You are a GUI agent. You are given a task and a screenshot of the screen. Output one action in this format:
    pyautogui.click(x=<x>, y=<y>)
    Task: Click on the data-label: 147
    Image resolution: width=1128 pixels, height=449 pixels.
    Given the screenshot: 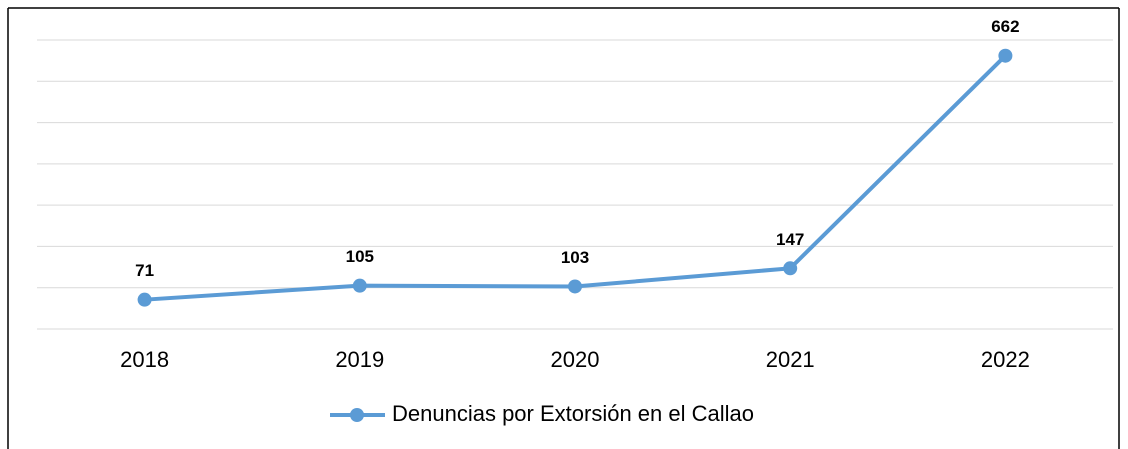 What is the action you would take?
    pyautogui.click(x=790, y=239)
    